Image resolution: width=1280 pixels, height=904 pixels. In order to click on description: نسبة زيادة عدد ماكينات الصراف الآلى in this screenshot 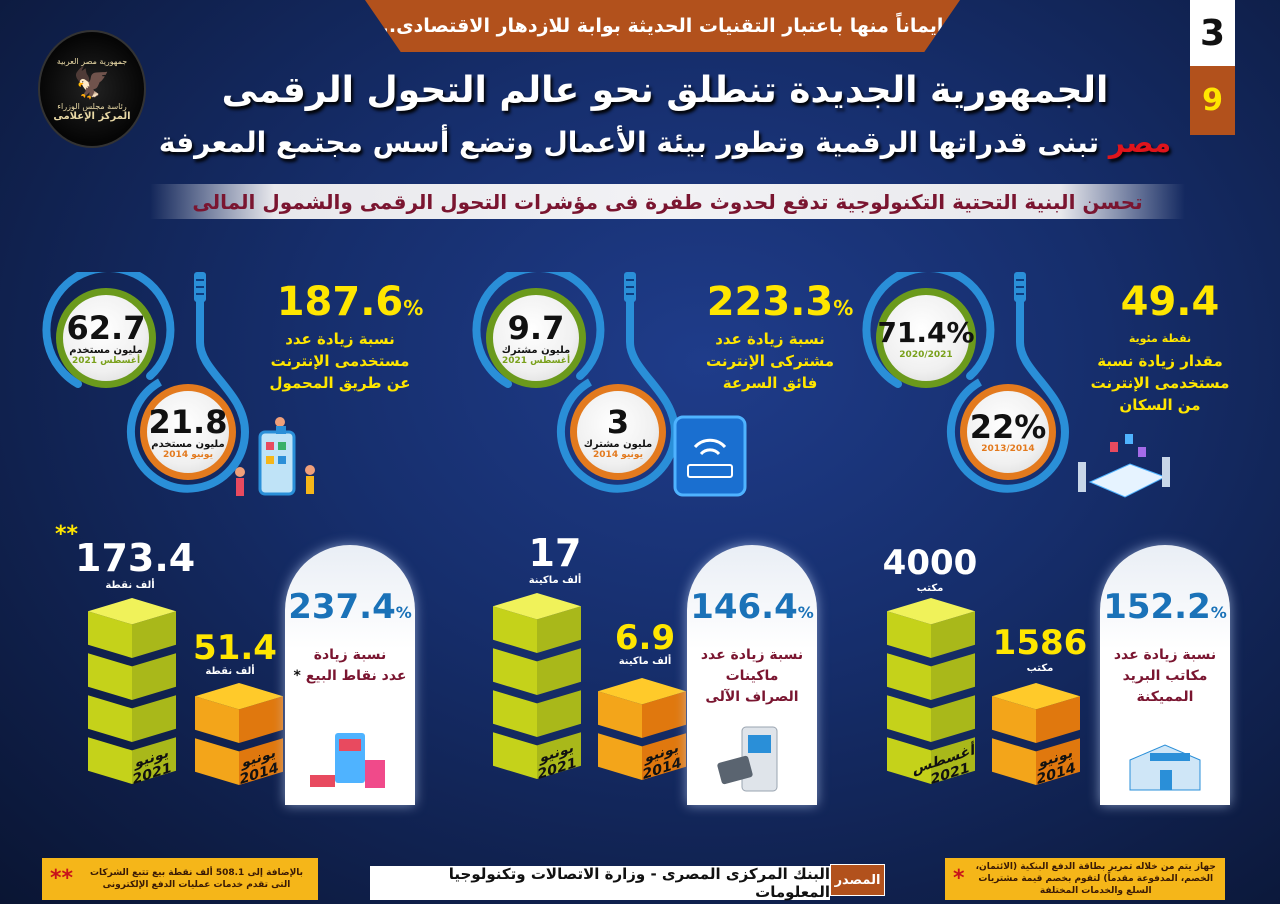, I will do `click(752, 676)`.